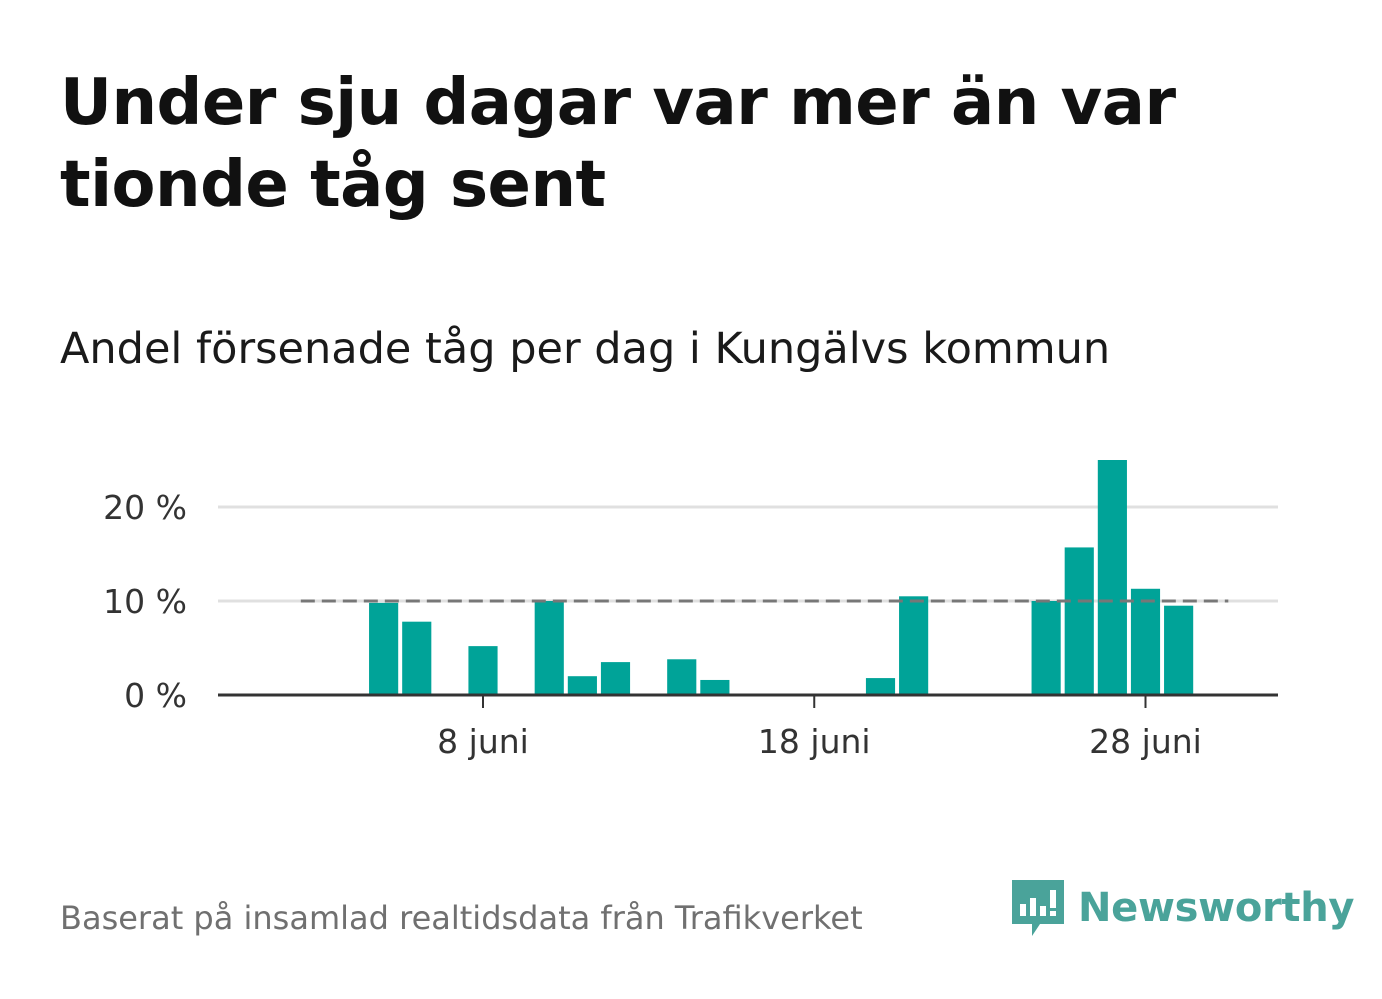  What do you see at coordinates (781, 577) in the screenshot?
I see `bars` at bounding box center [781, 577].